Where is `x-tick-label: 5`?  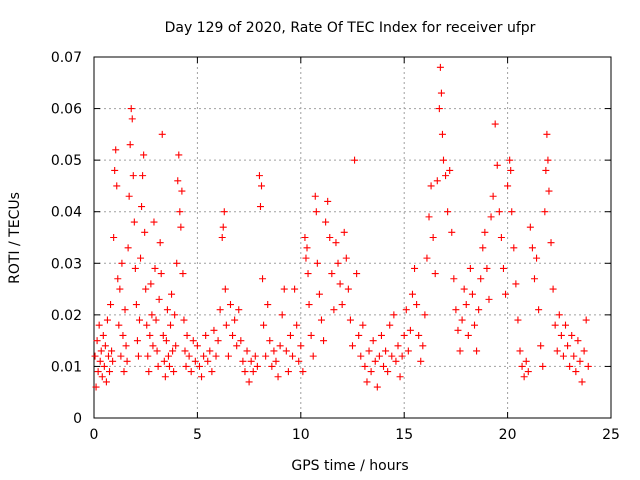 x-tick-label: 5 is located at coordinates (197, 435).